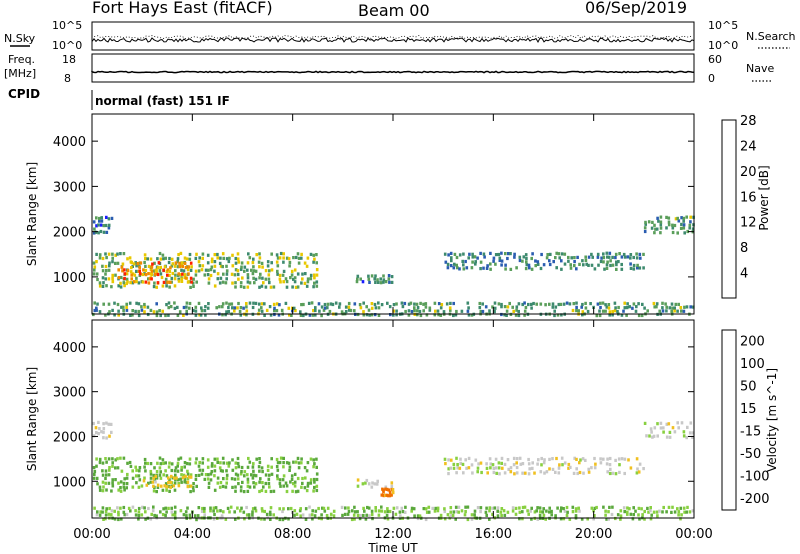 The width and height of the screenshot is (800, 554). I want to click on time-axis-label: Time UT, so click(392, 547).